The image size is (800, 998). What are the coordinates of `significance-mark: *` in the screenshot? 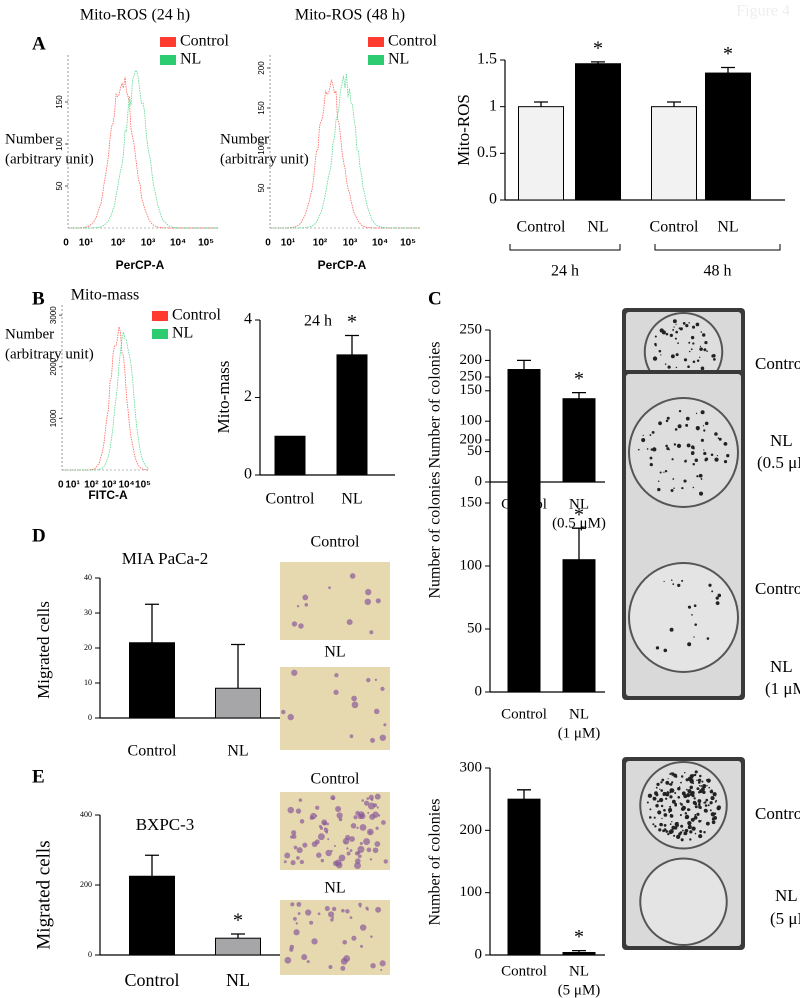 It's located at (728, 54).